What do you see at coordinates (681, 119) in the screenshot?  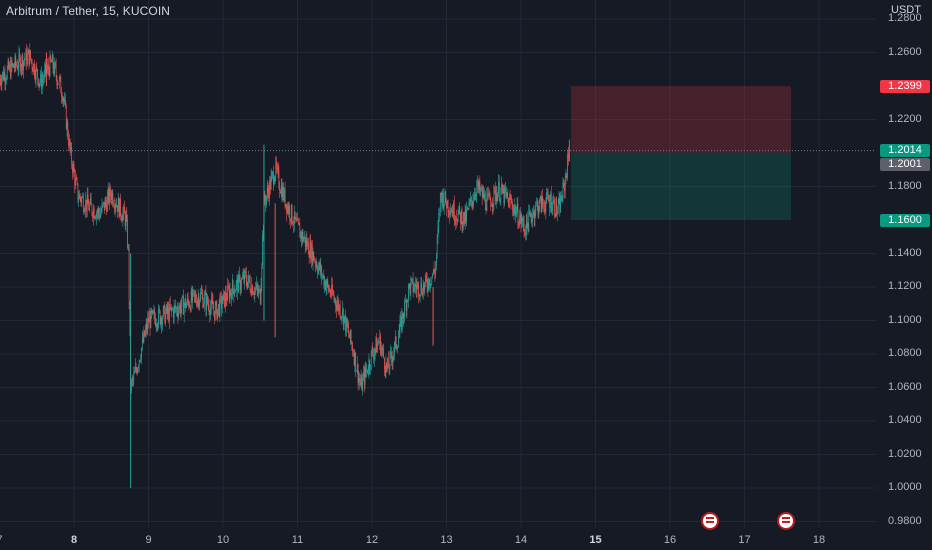 I see `stop-loss-zone` at bounding box center [681, 119].